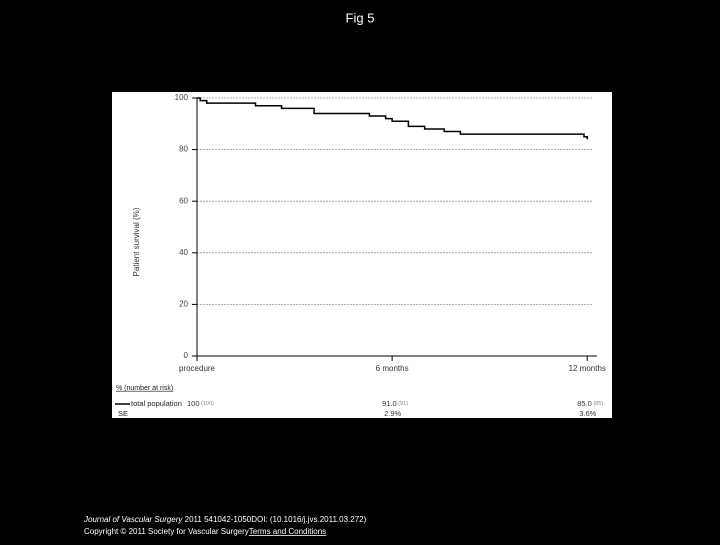 The width and height of the screenshot is (720, 545). I want to click on at-risk-number: (85), so click(598, 404).